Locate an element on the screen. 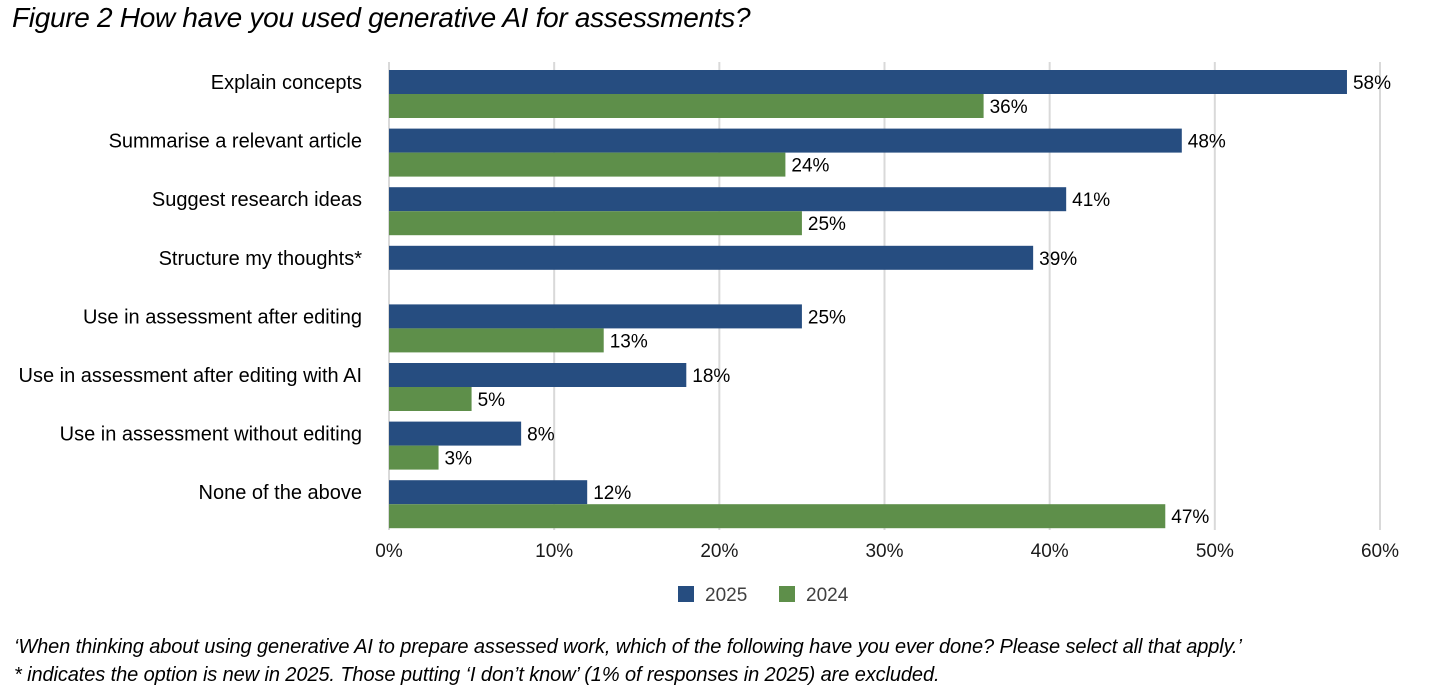 This screenshot has height=687, width=1452. data-label: 18% is located at coordinates (711, 376).